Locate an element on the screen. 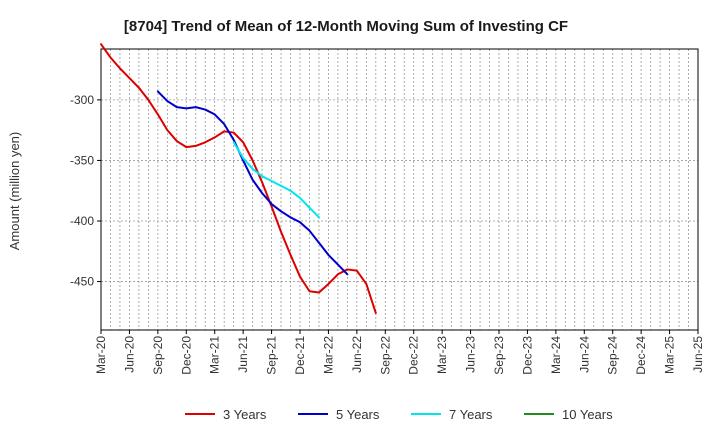  legend-item: 7 Years is located at coordinates (452, 414).